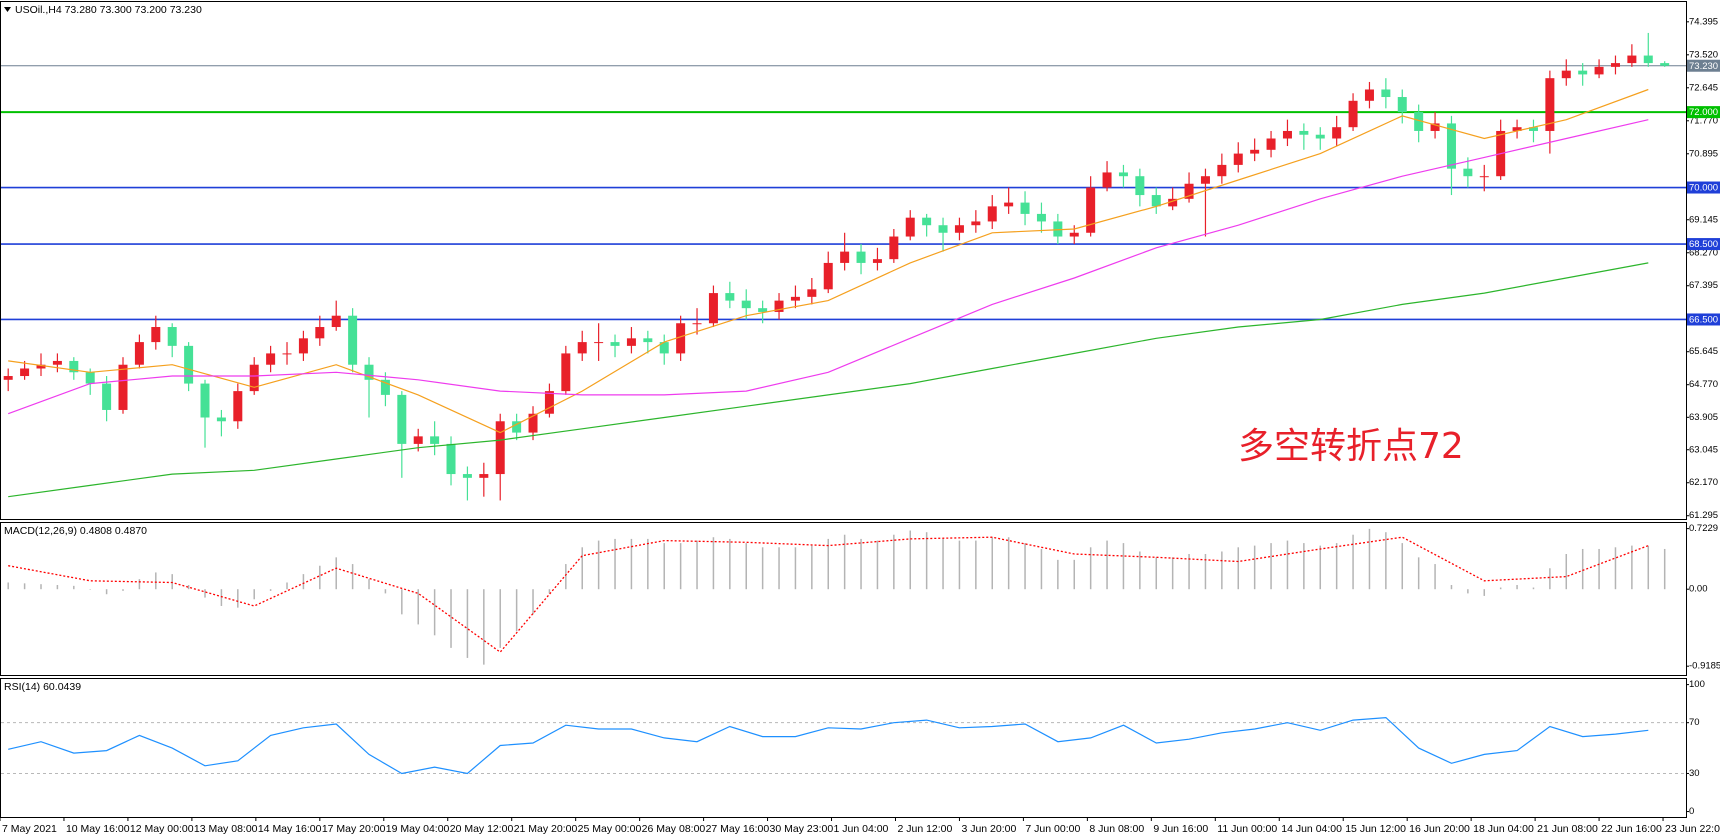  I want to click on y-tick-label: 62.170, so click(1703, 482).